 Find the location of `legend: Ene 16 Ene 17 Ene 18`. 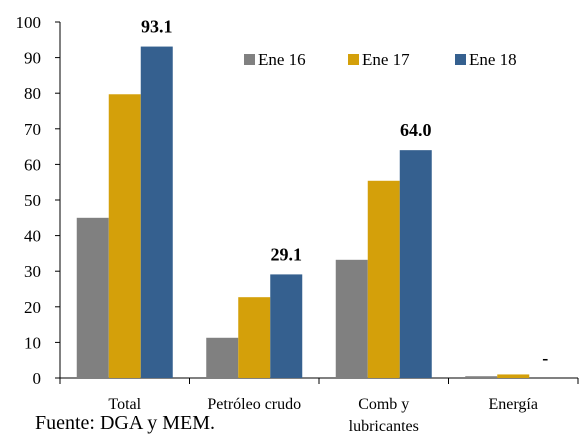

legend: Ene 16 Ene 17 Ene 18 is located at coordinates (380, 59).